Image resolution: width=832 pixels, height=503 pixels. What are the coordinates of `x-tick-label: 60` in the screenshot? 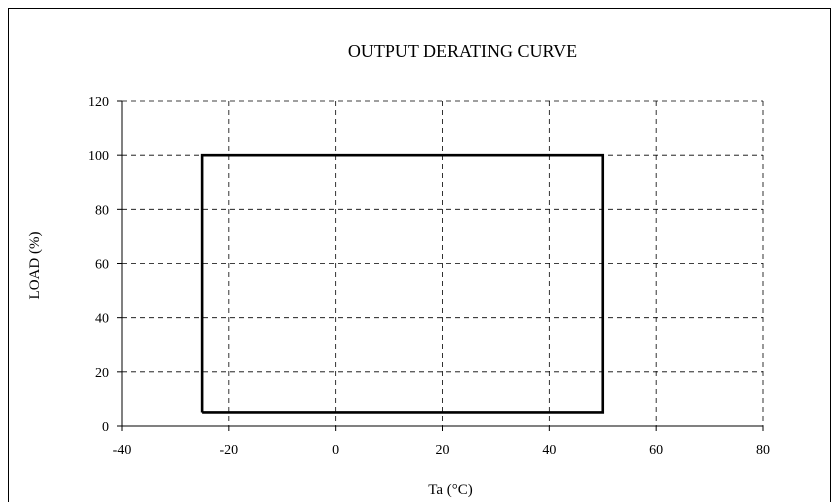 It's located at (656, 450).